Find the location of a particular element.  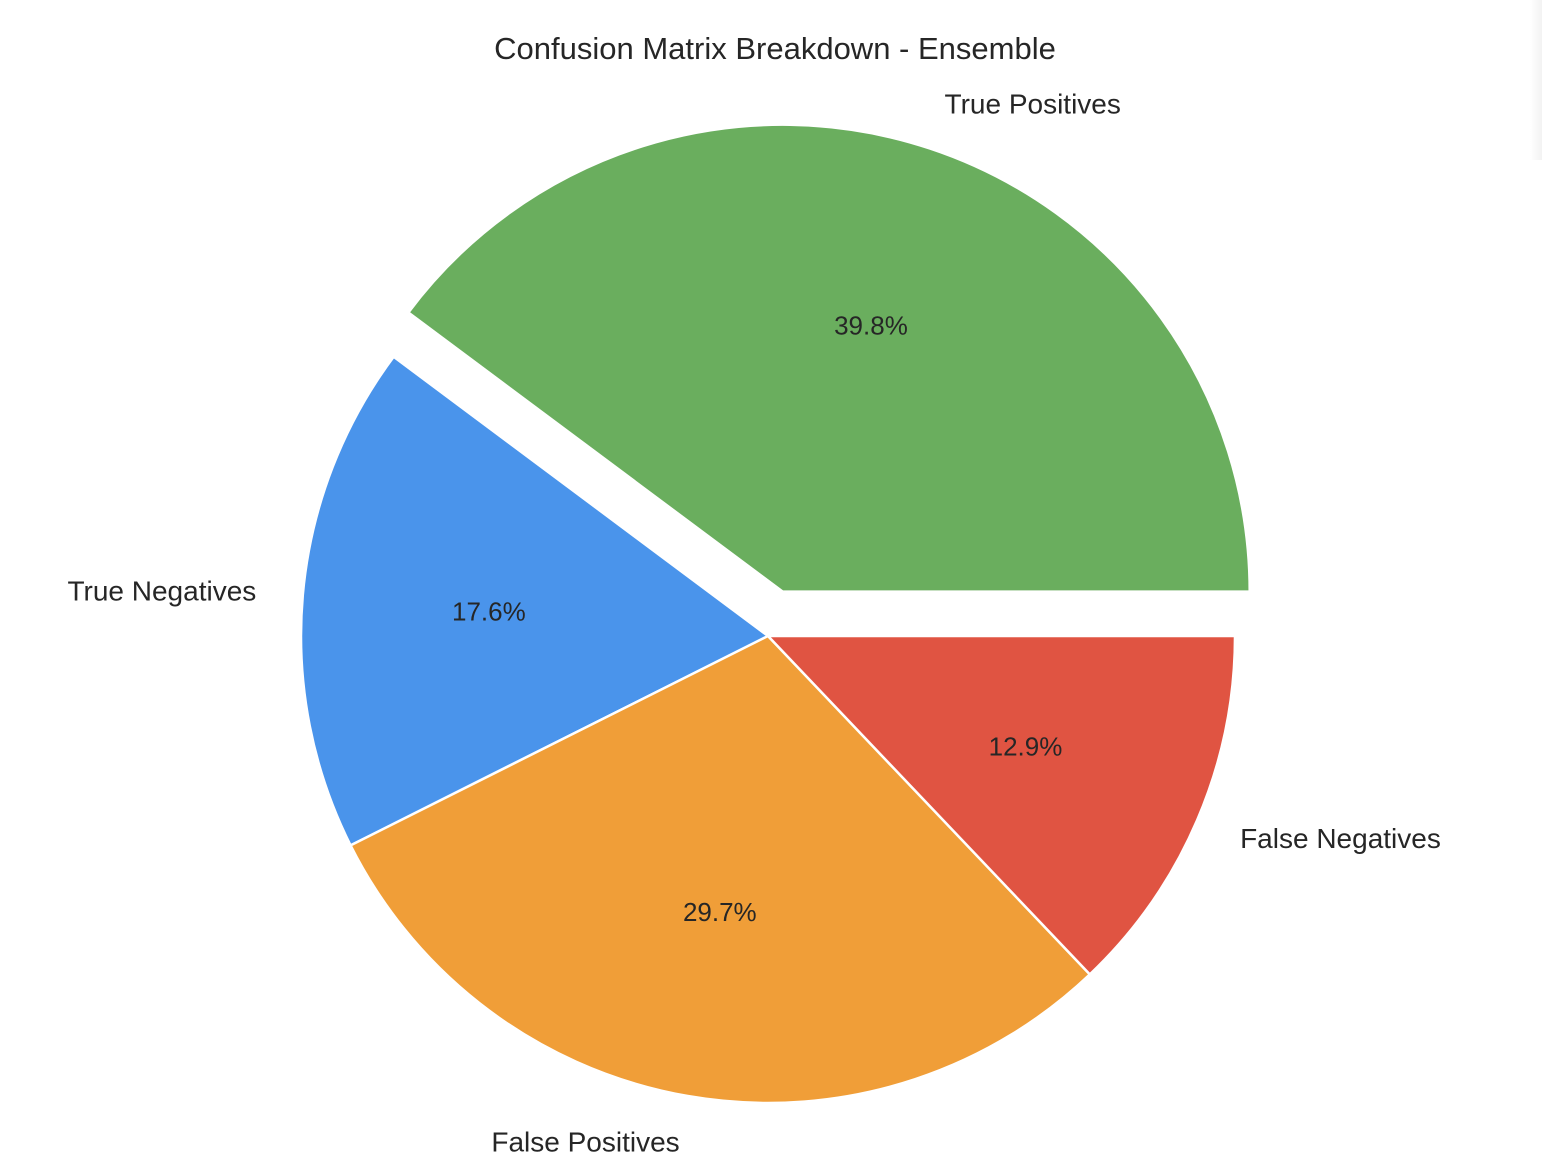

pct-label-true-positives: 39.8% is located at coordinates (871, 326).